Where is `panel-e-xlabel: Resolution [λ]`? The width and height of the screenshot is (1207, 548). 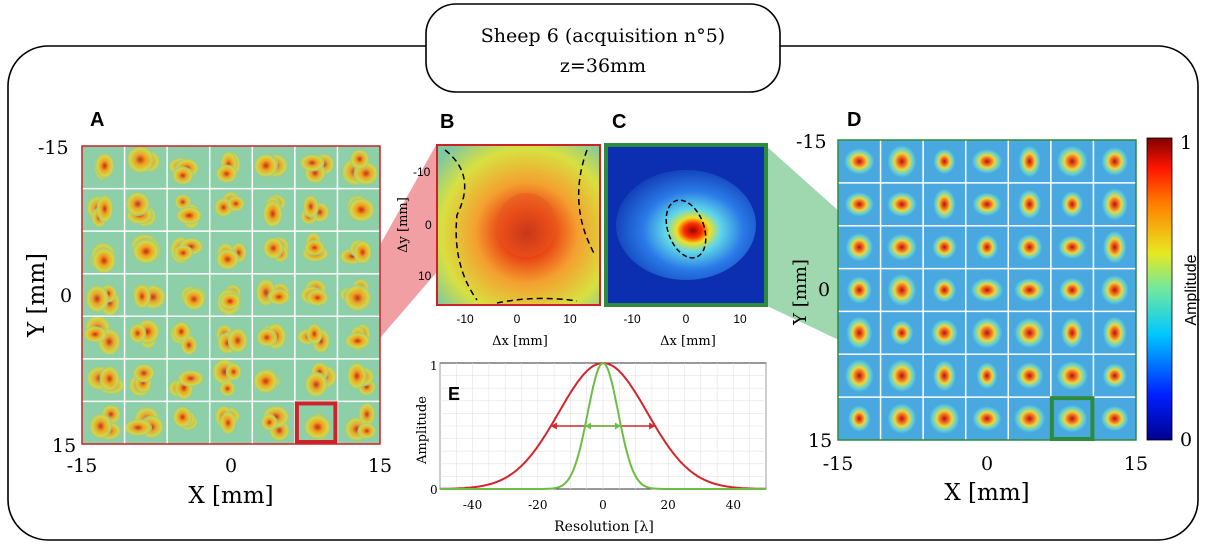 panel-e-xlabel: Resolution [λ] is located at coordinates (604, 527).